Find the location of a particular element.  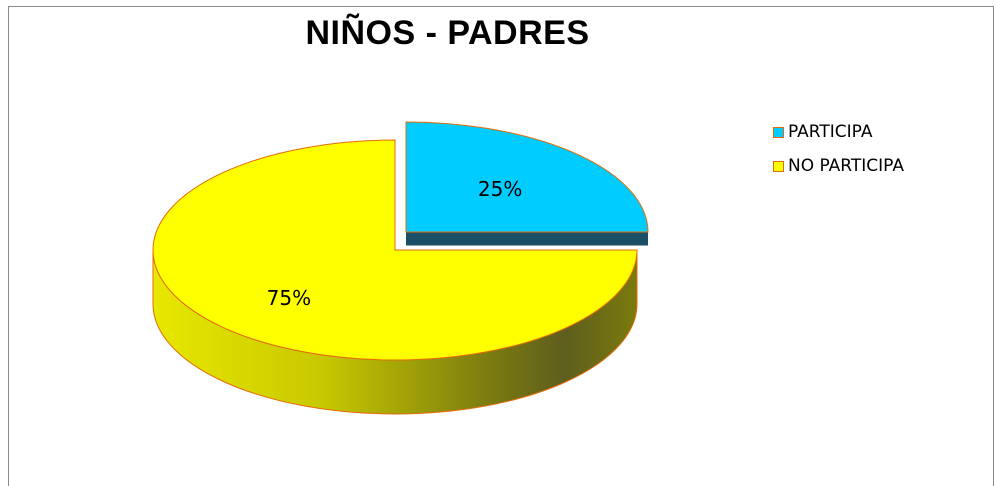

legend-label-participa: PARTICIPA is located at coordinates (830, 132).